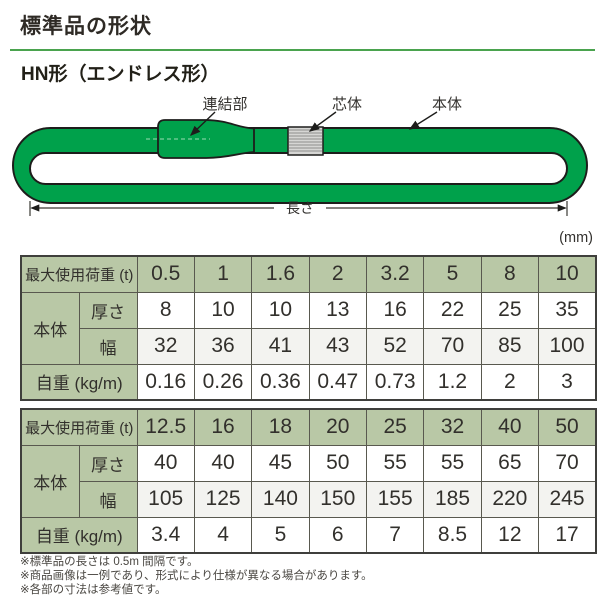 The image size is (600, 600). I want to click on connector-arrow, so click(202, 123).